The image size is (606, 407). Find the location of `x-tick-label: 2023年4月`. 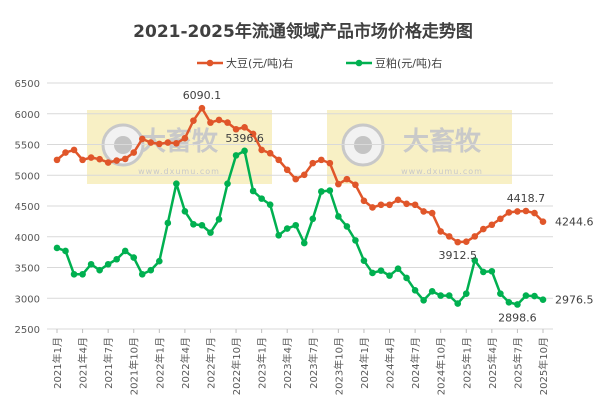

x-tick-label: 2023年4月 is located at coordinates (287, 363).